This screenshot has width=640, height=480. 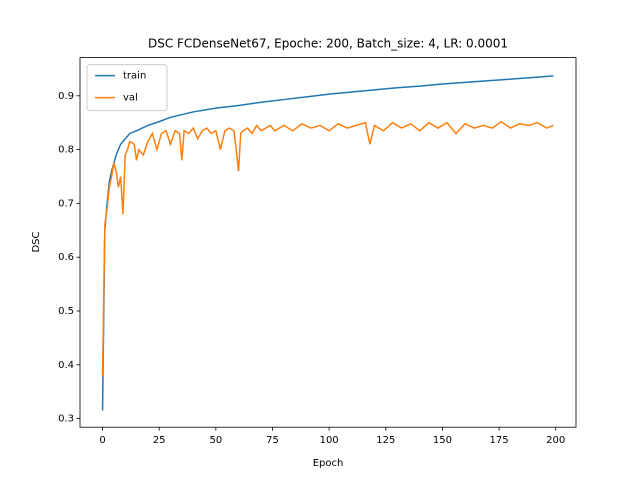 I want to click on x-tick-label: 75, so click(x=272, y=440).